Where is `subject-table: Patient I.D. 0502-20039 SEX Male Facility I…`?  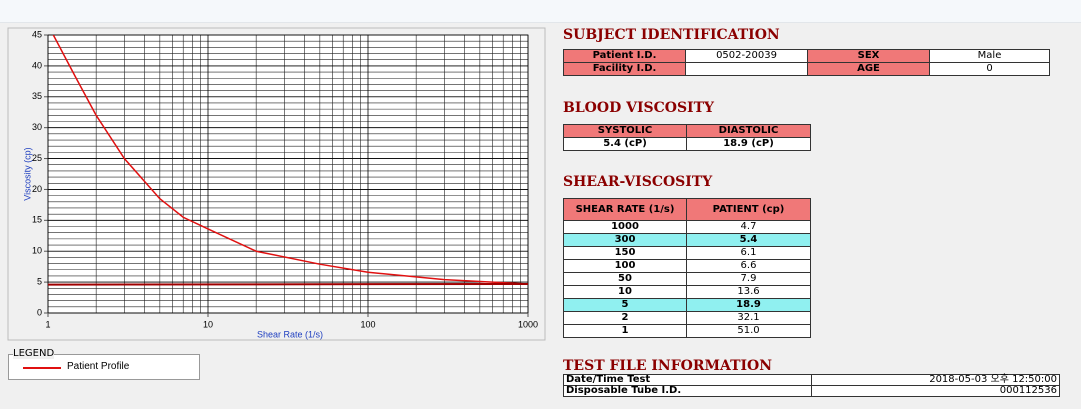
subject-table: Patient I.D. 0502-20039 SEX Male Facility I… is located at coordinates (806, 62).